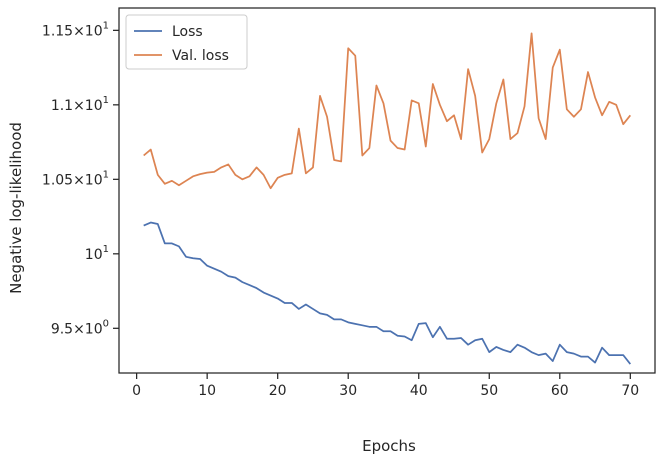  What do you see at coordinates (630, 391) in the screenshot?
I see `x-tick-label: 70` at bounding box center [630, 391].